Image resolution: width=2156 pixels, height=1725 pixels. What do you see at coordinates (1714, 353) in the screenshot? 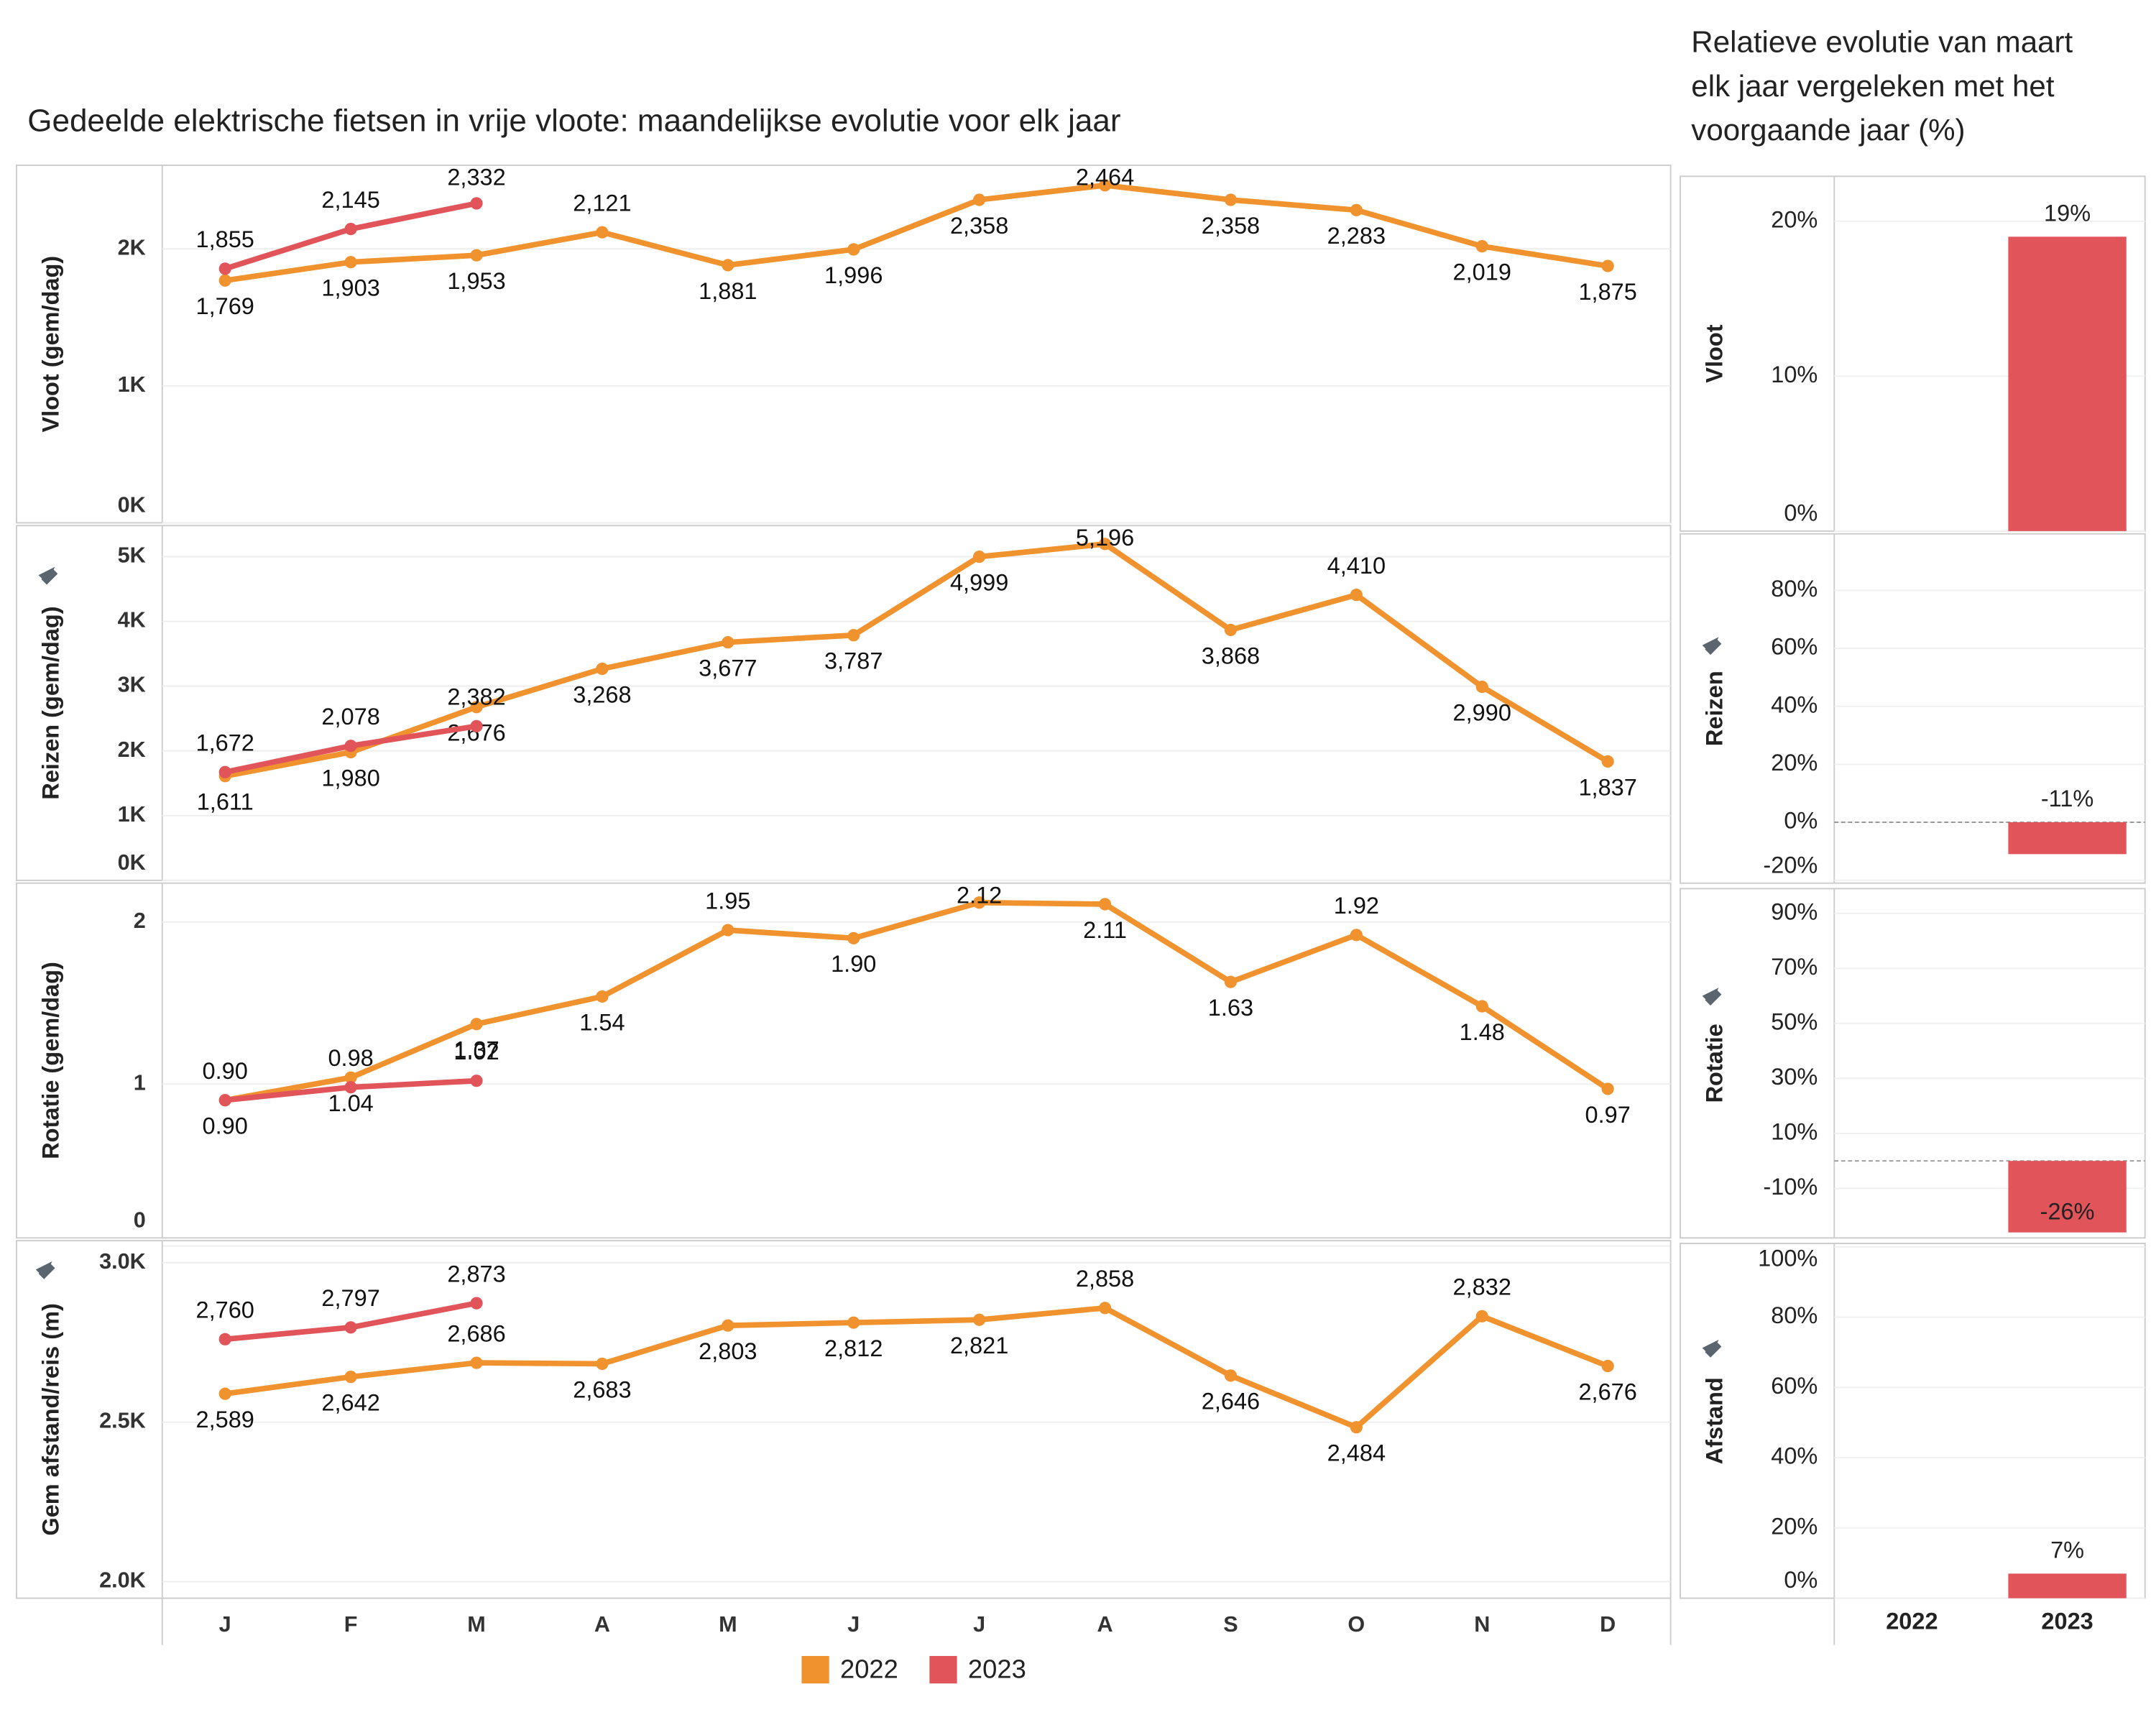
I see `y-axis-label: Vloot` at bounding box center [1714, 353].